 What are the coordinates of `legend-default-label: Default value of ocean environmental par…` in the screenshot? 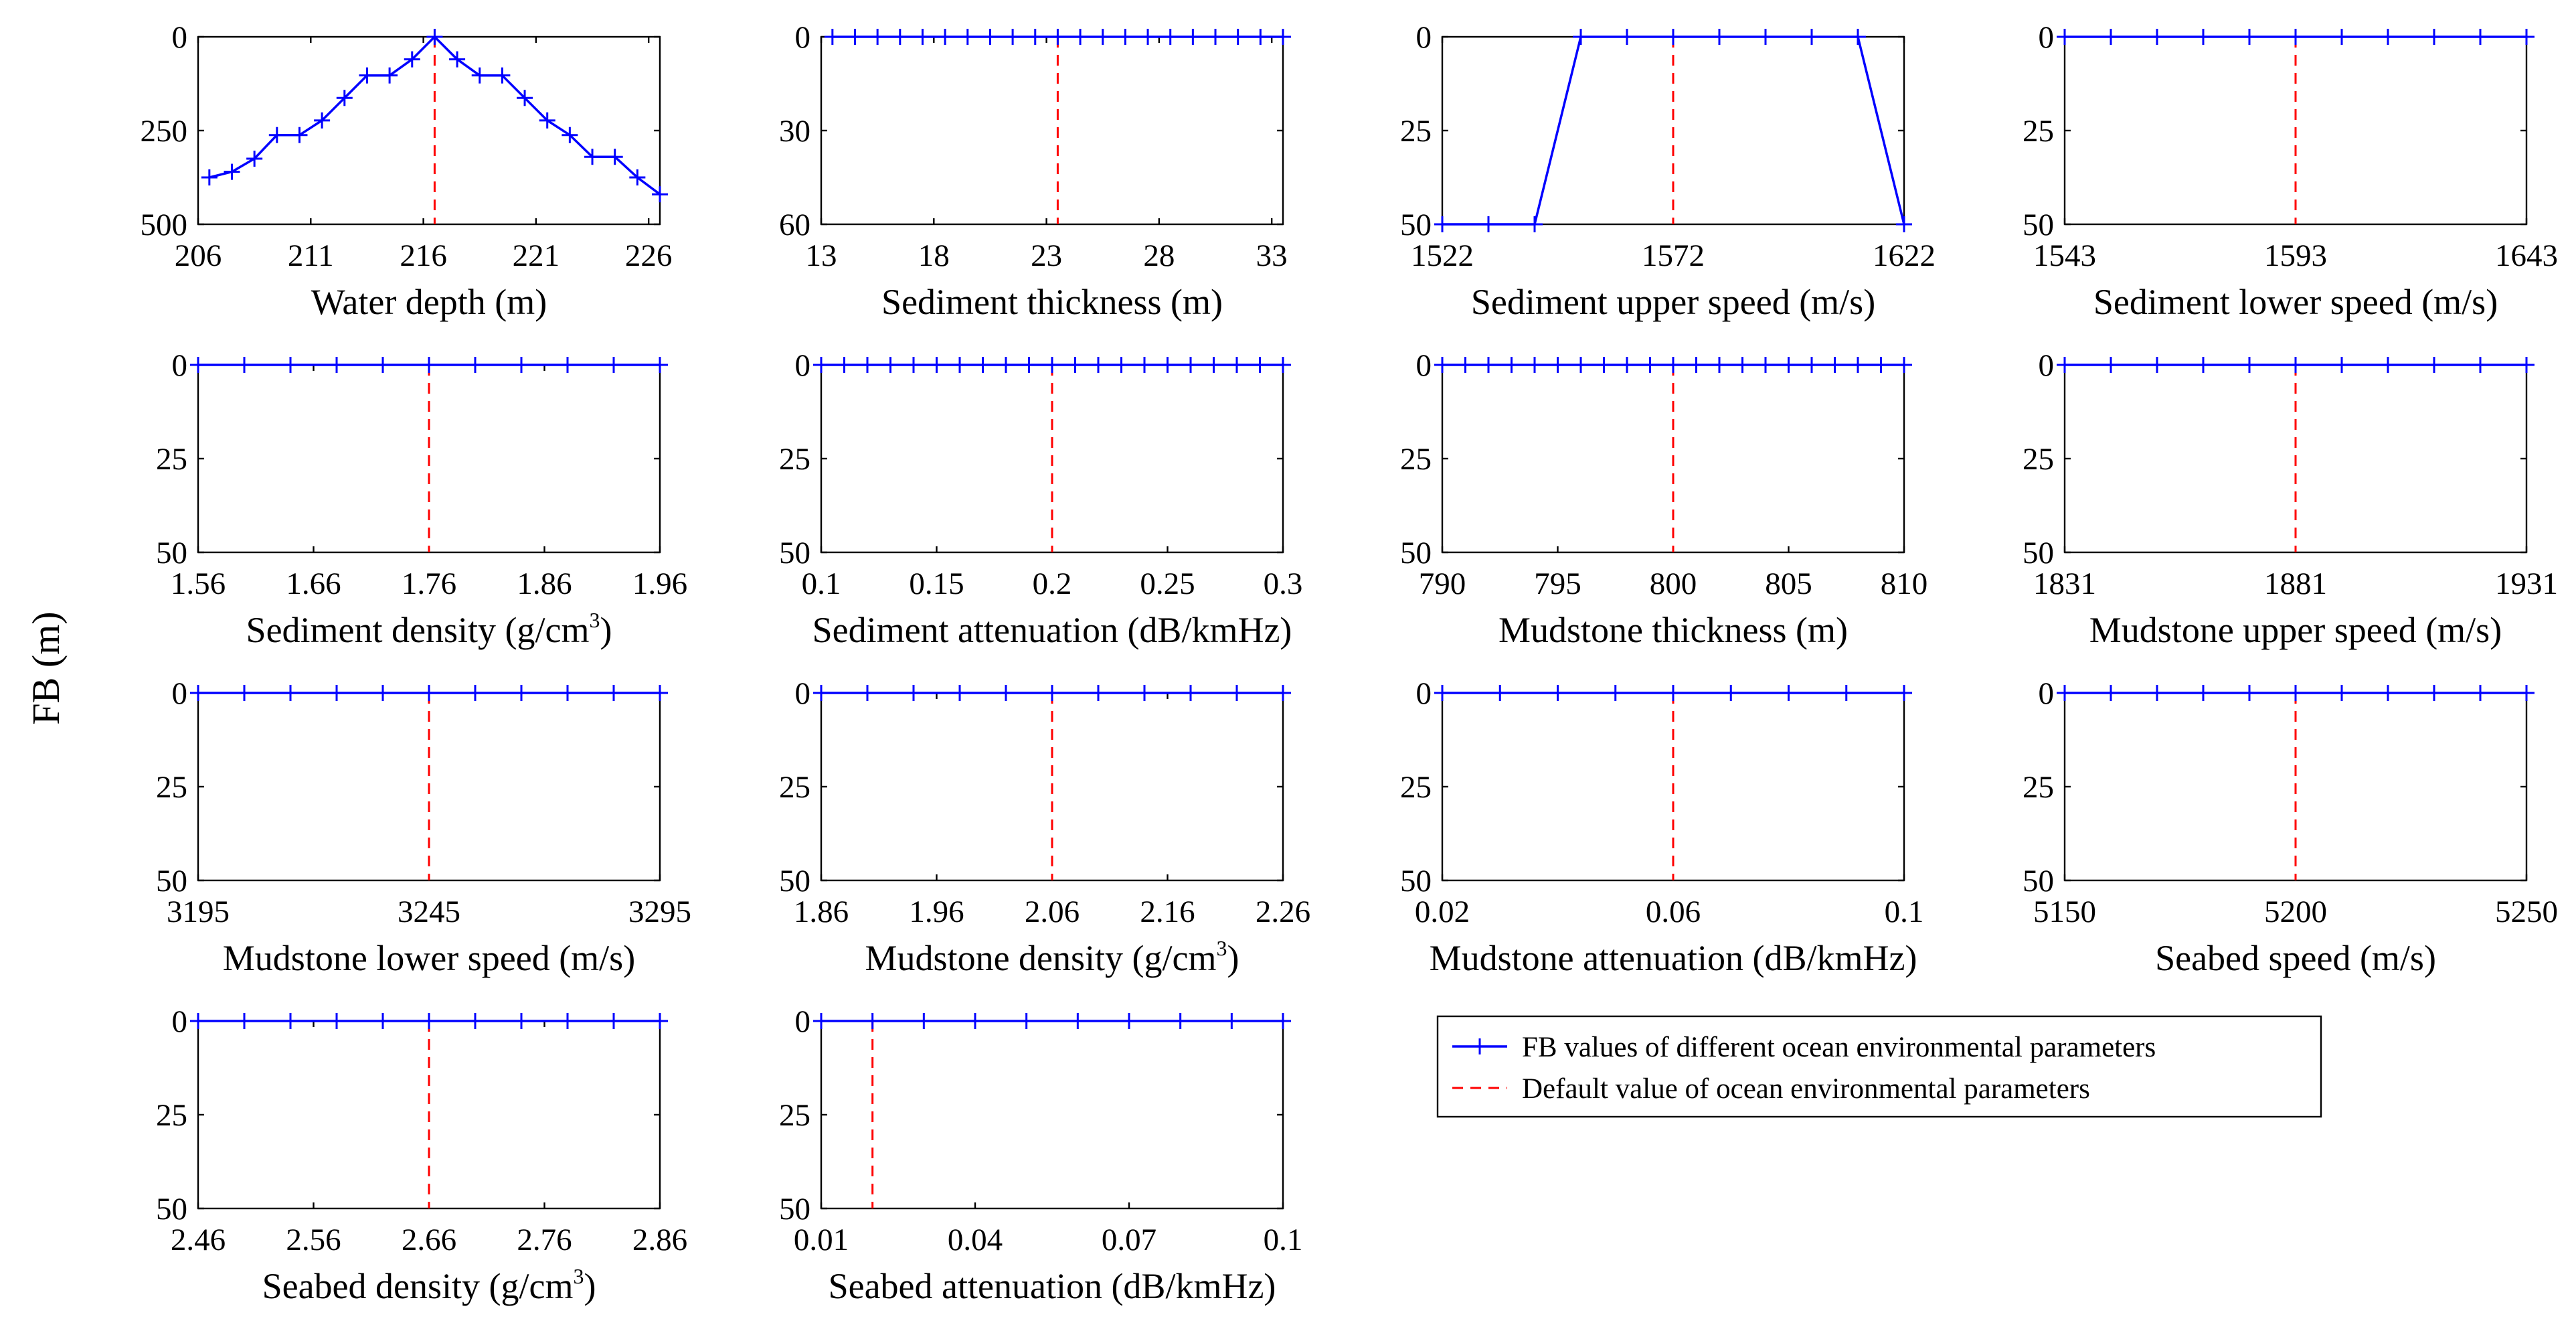 It's located at (1806, 1089).